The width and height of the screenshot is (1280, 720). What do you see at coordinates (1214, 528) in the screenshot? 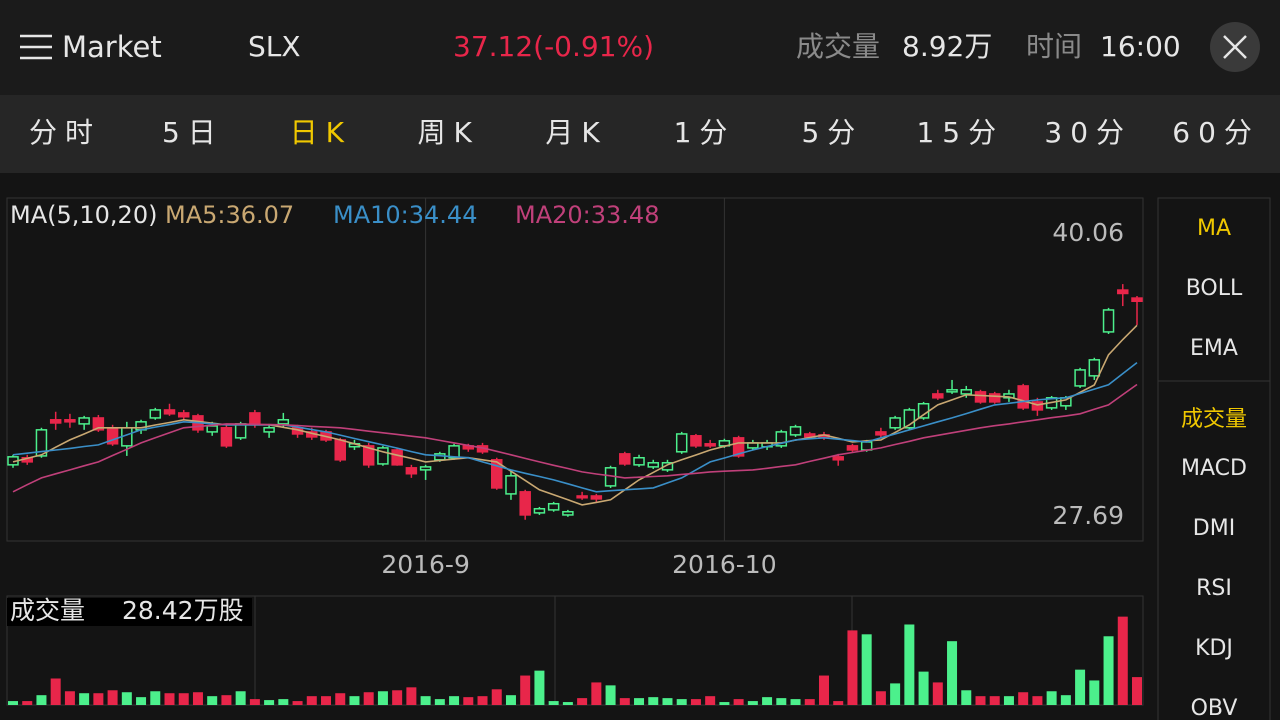
I see `indicator: DMI` at bounding box center [1214, 528].